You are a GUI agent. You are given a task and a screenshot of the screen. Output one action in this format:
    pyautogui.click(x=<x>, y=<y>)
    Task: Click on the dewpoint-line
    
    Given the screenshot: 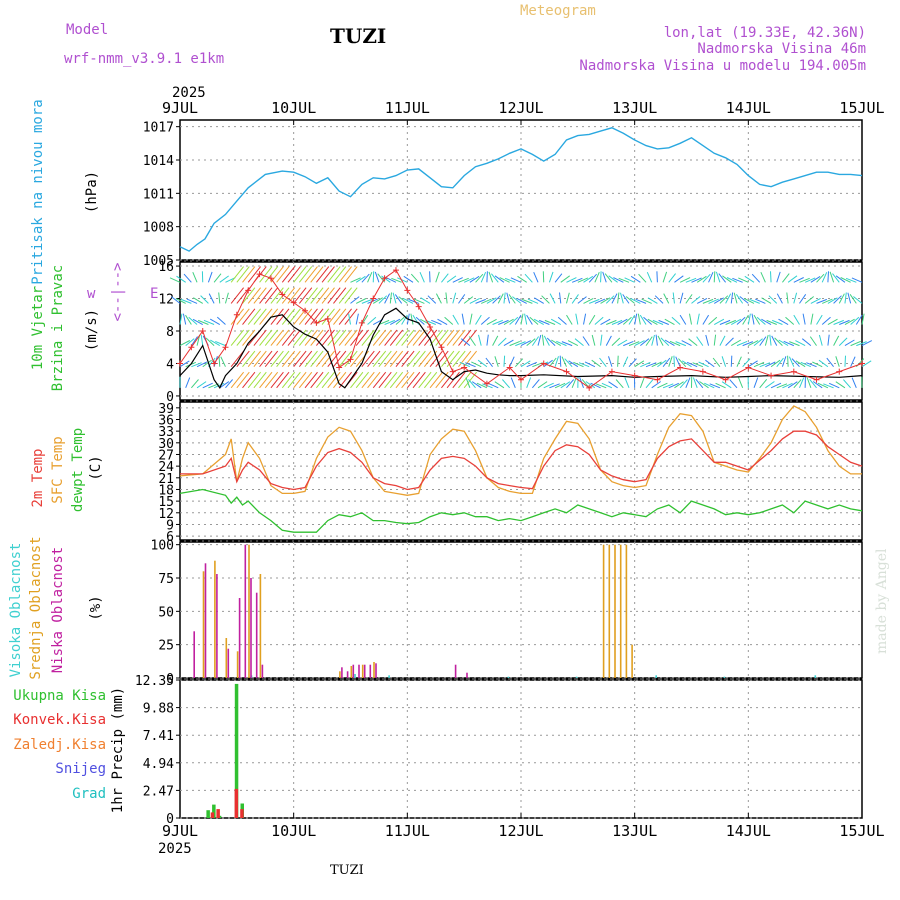 What is the action you would take?
    pyautogui.click(x=521, y=510)
    